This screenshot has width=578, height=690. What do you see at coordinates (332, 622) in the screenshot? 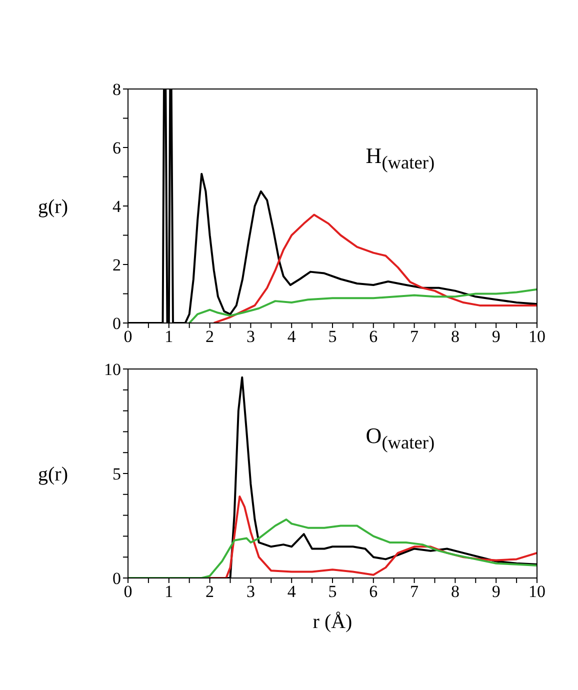
I see `x-axis-title: r (Å)` at bounding box center [332, 622].